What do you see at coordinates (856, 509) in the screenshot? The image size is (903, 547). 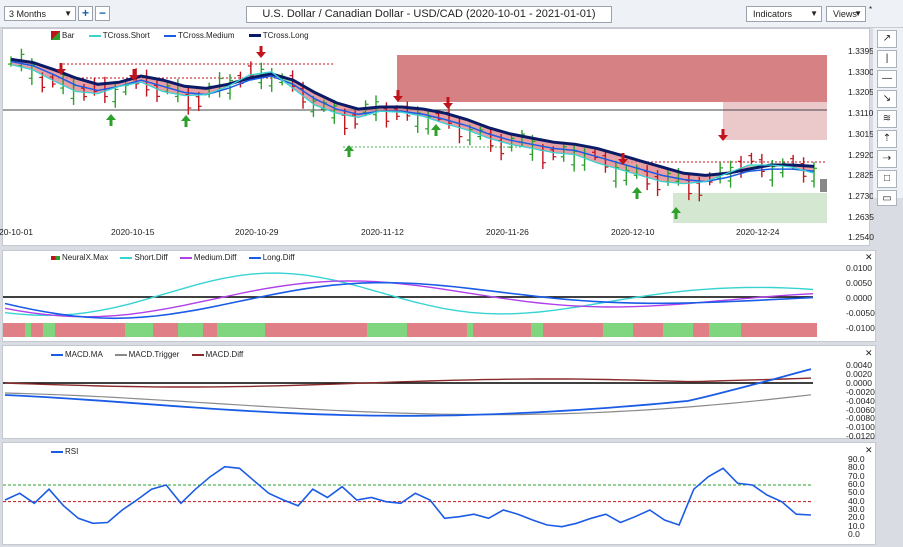 I see `axis-tick-label: 30.0` at bounding box center [856, 509].